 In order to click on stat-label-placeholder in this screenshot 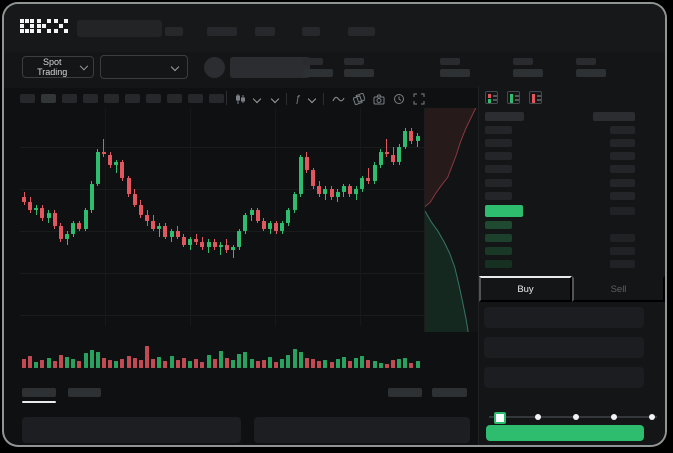, I will do `click(523, 61)`.